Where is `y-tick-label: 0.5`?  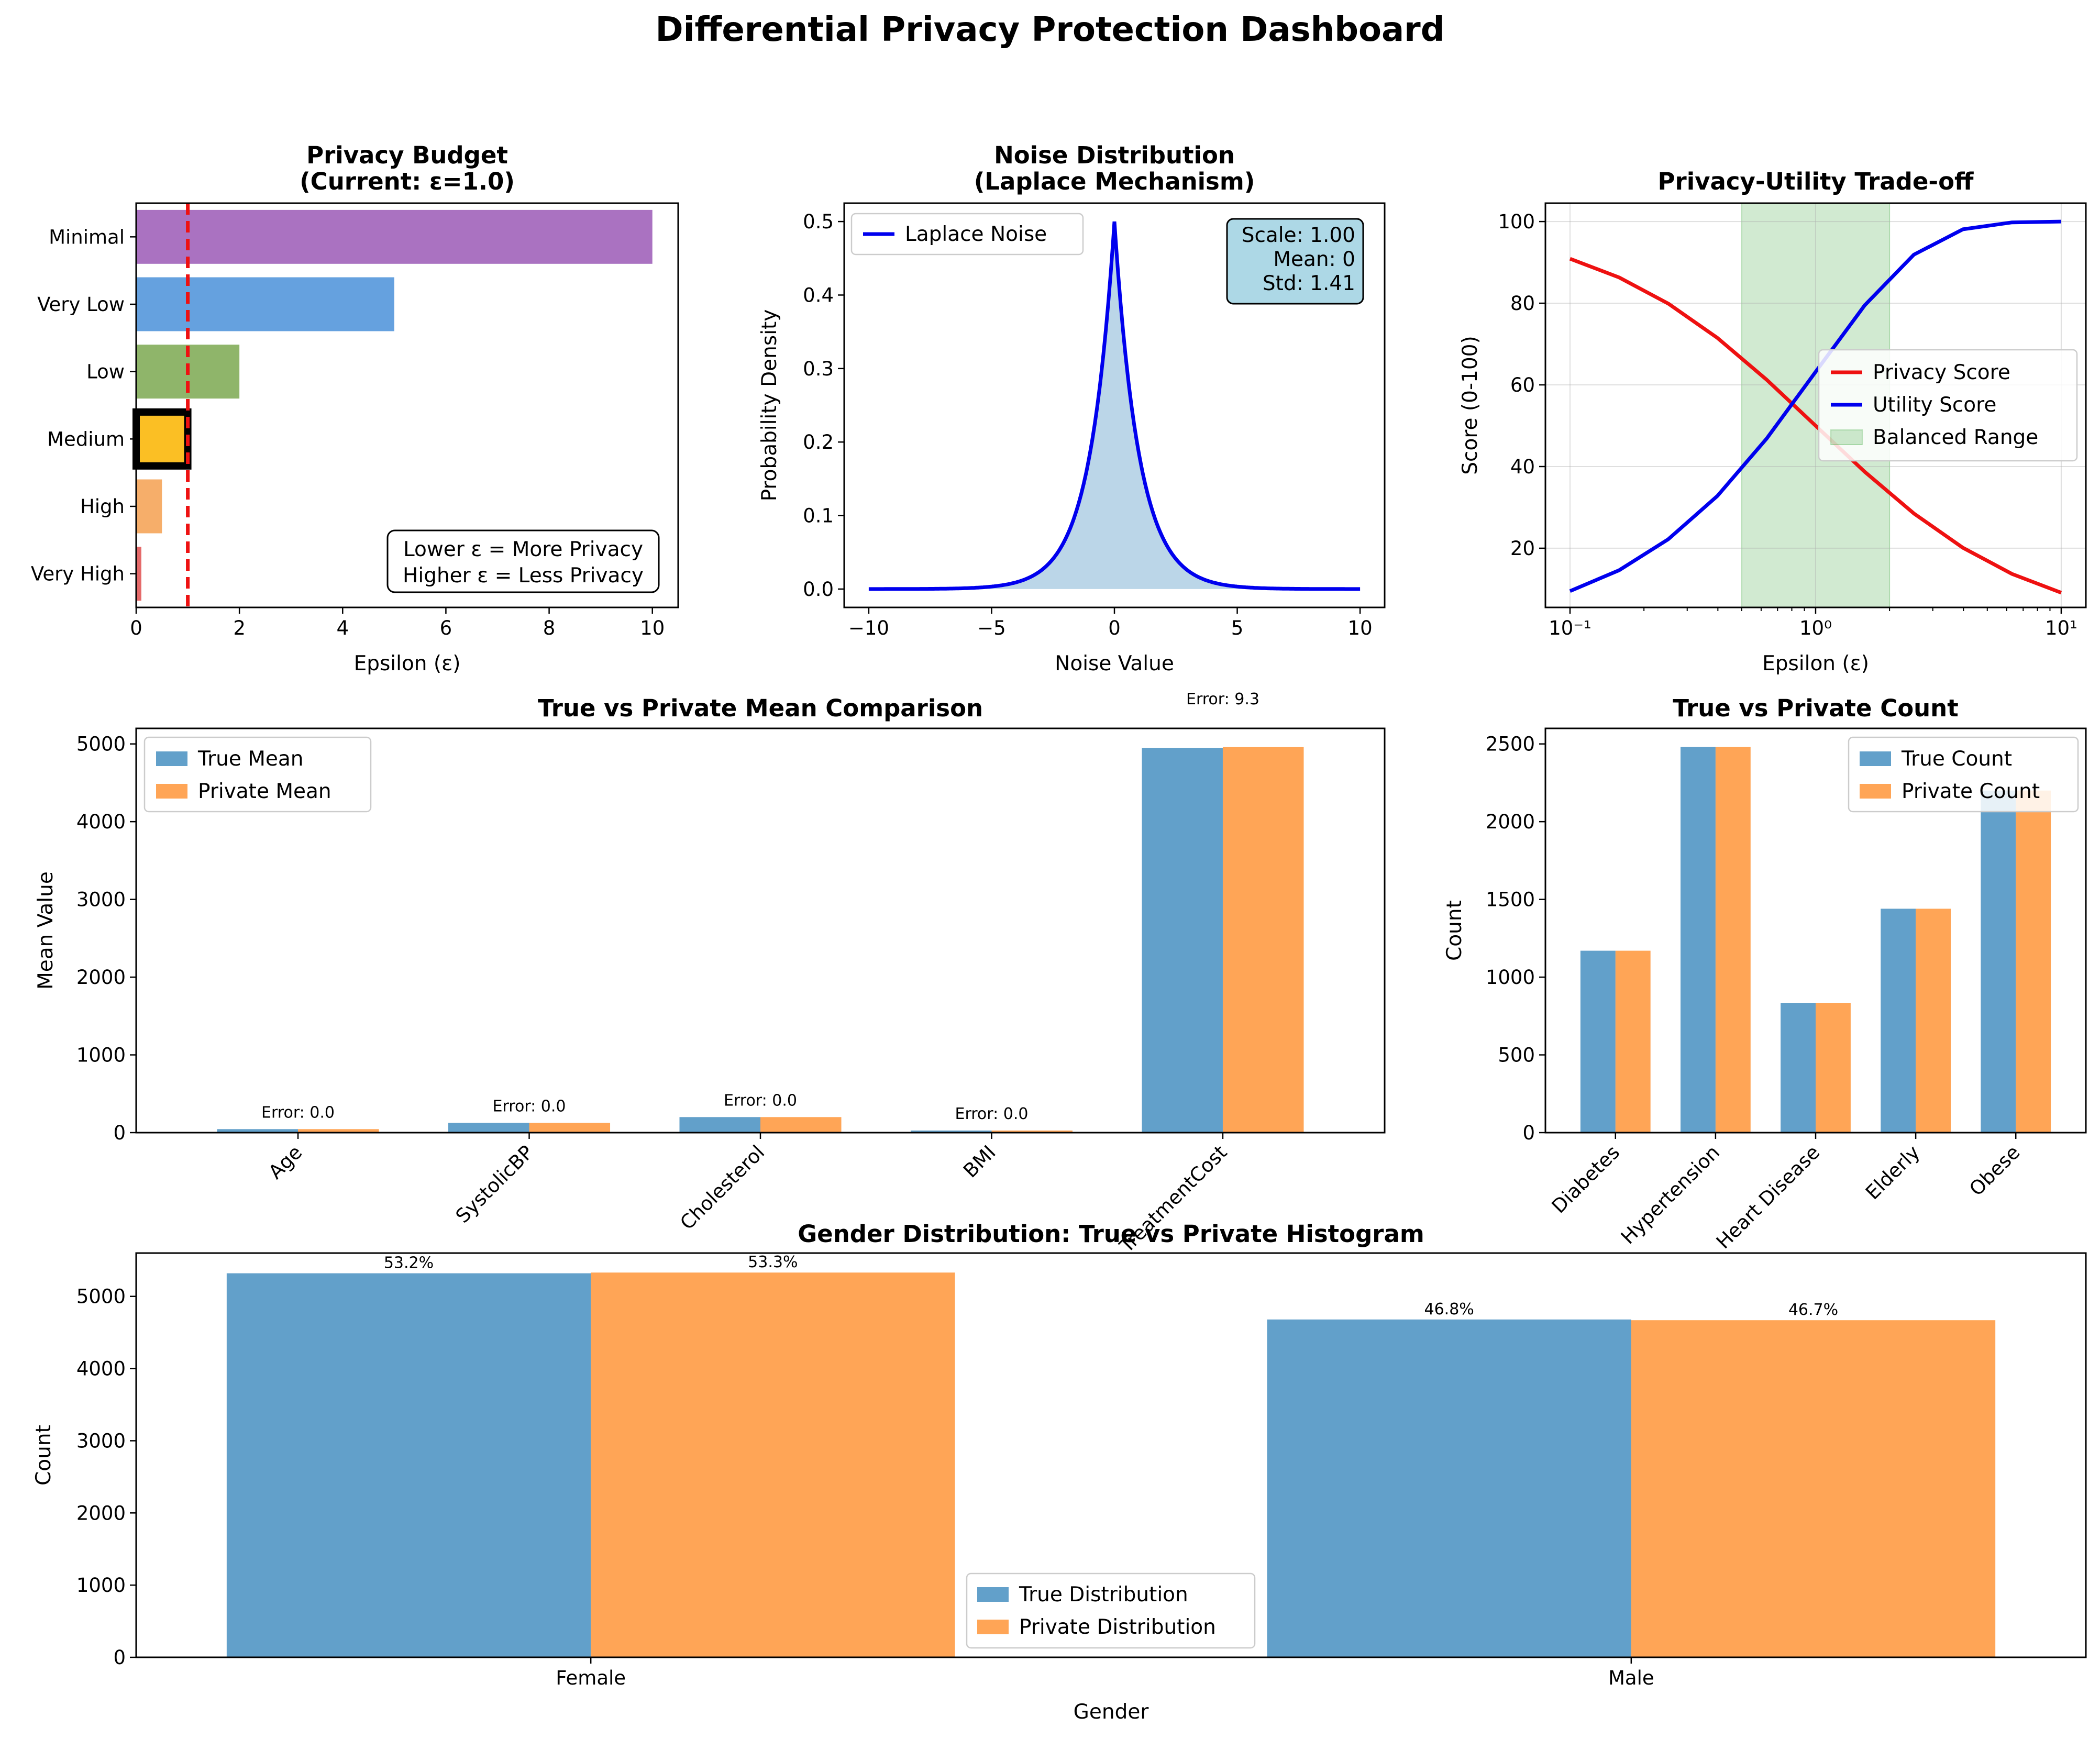 y-tick-label: 0.5 is located at coordinates (819, 222).